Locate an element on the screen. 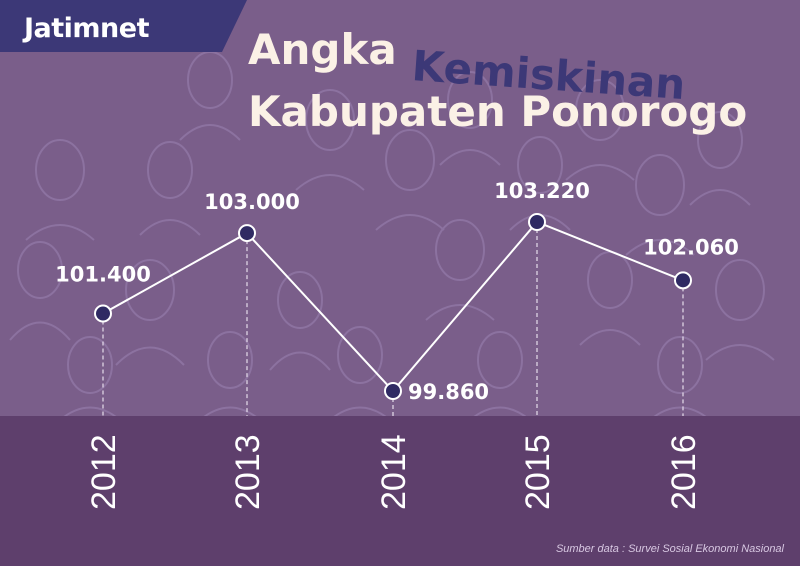  data-point-2012 is located at coordinates (103, 313).